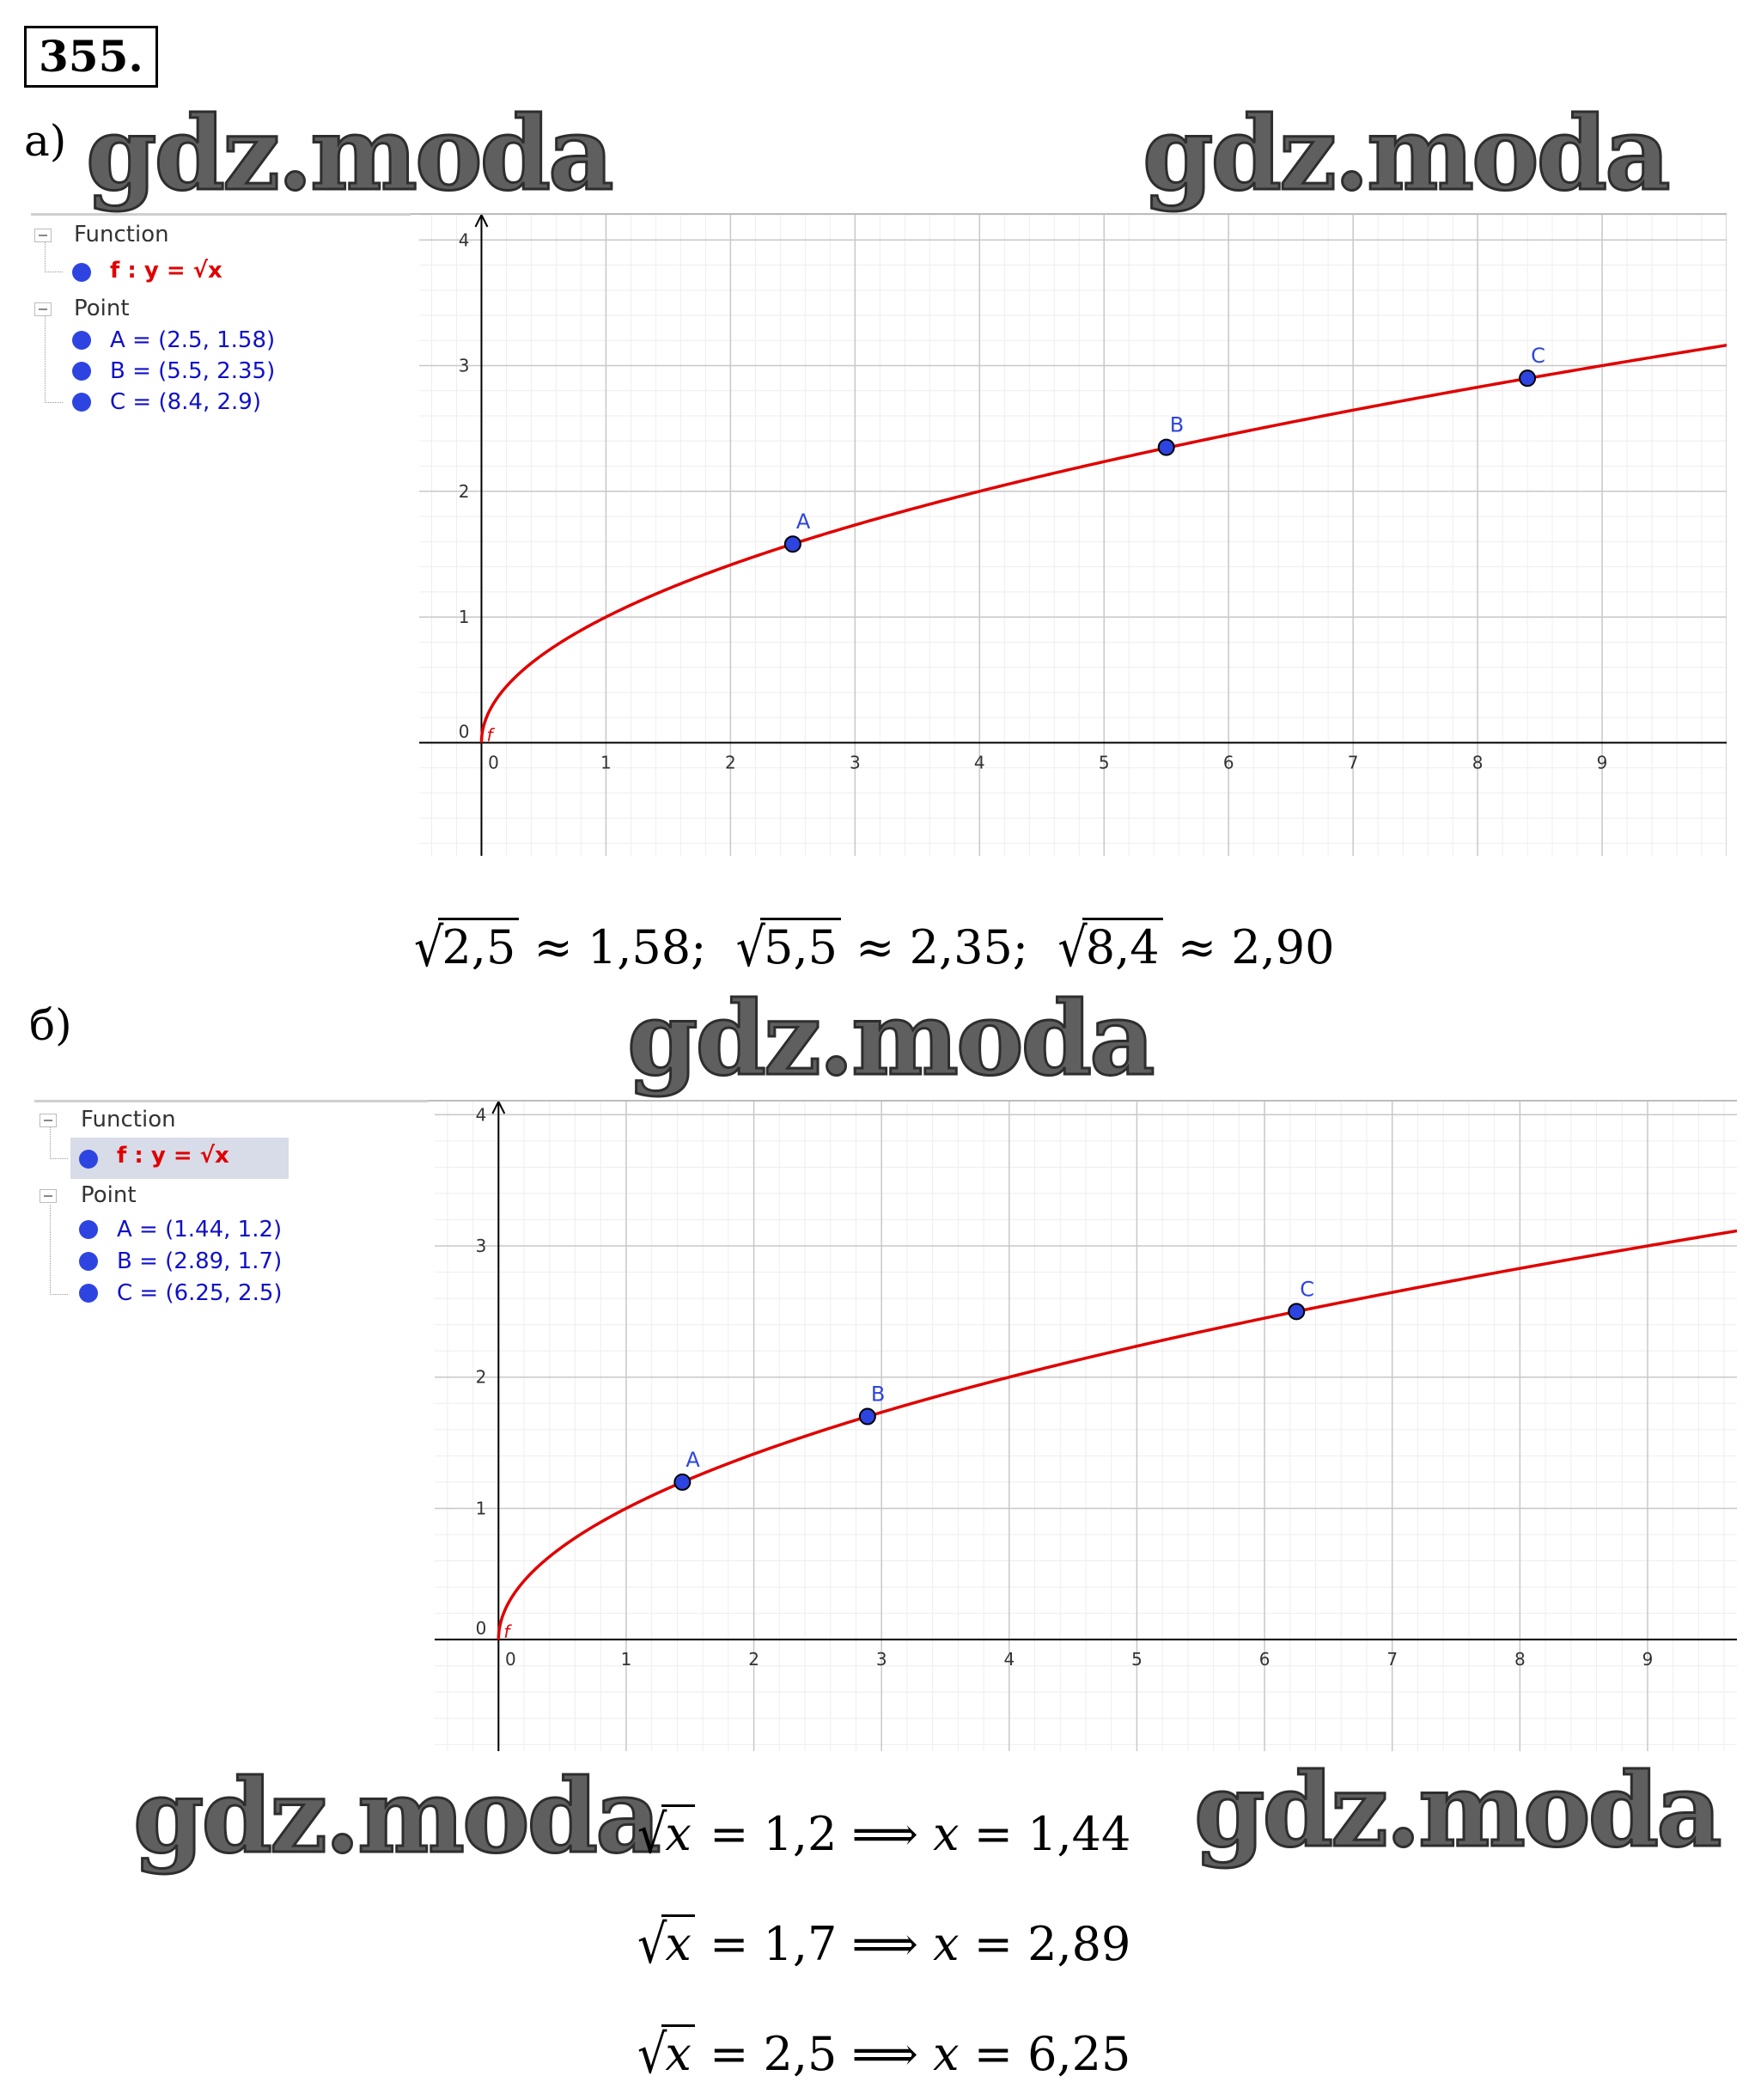 The height and width of the screenshot is (2100, 1761). Describe the element at coordinates (91, 57) in the screenshot. I see `problem-number: 355.` at that location.